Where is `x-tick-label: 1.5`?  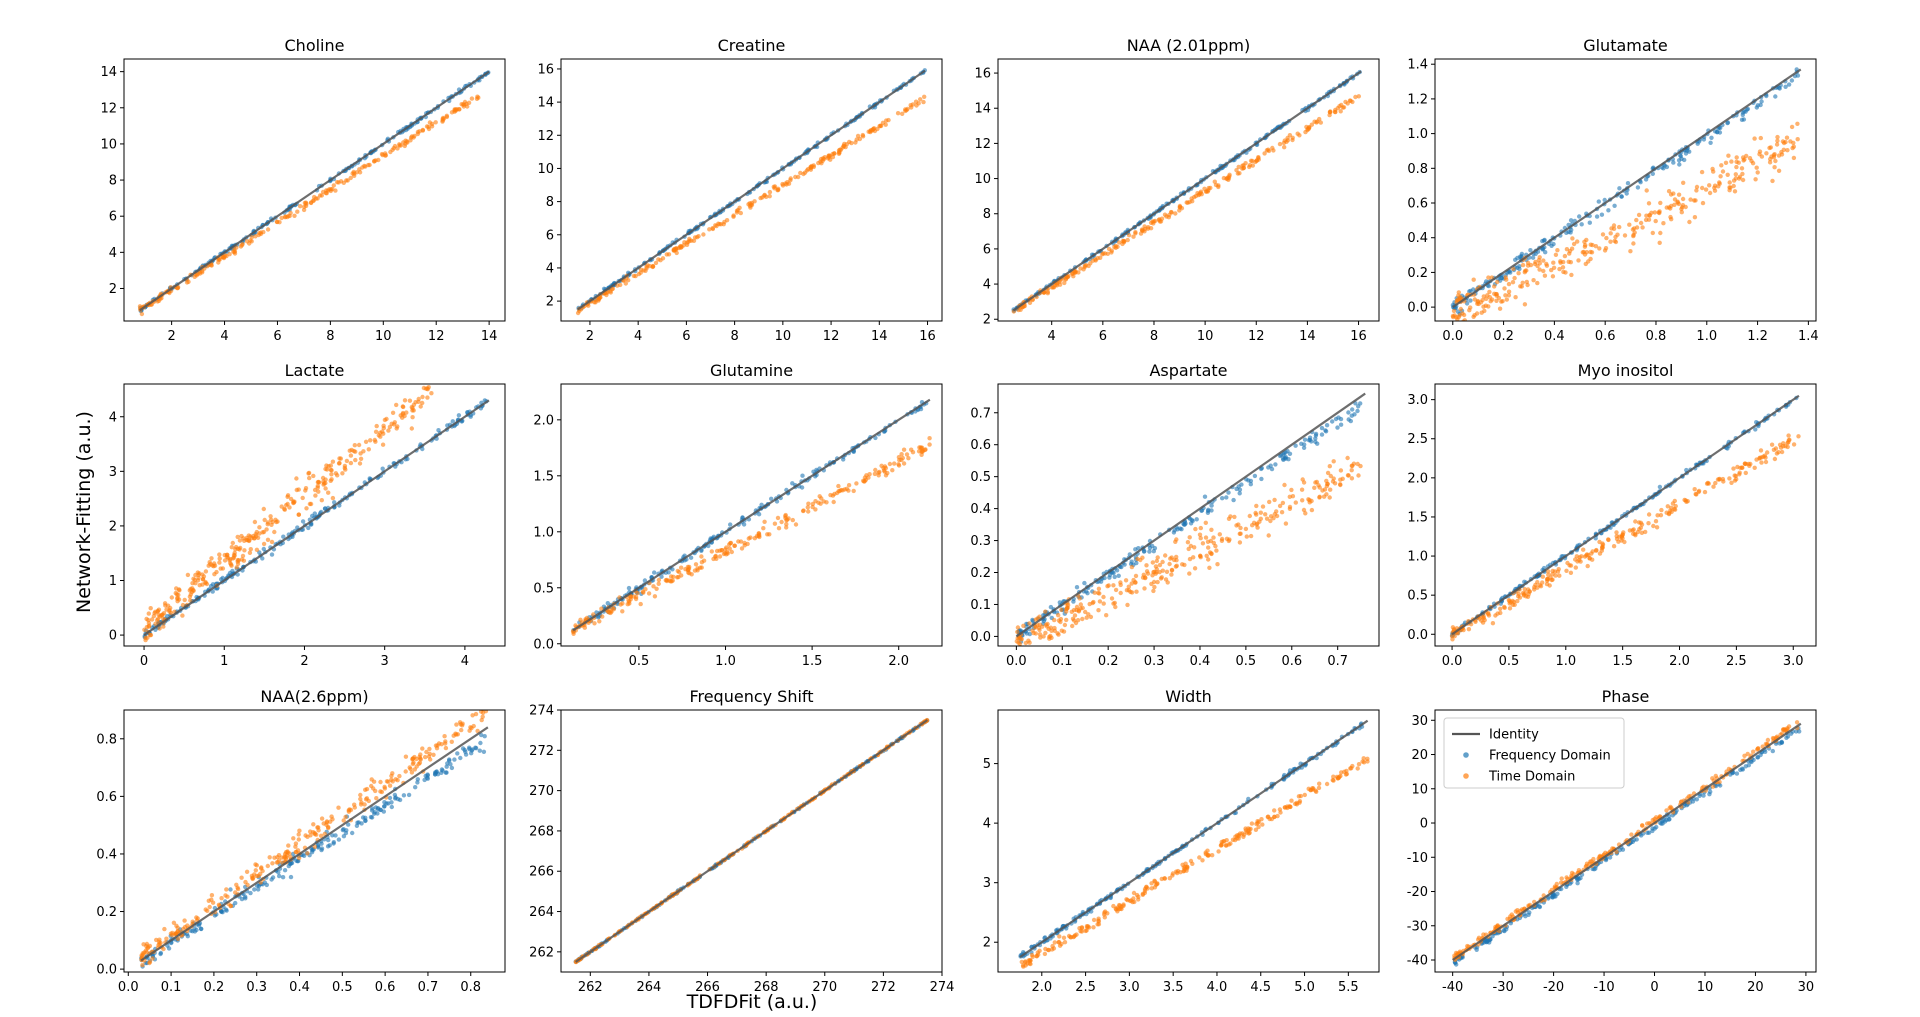
x-tick-label: 1.5 is located at coordinates (812, 661).